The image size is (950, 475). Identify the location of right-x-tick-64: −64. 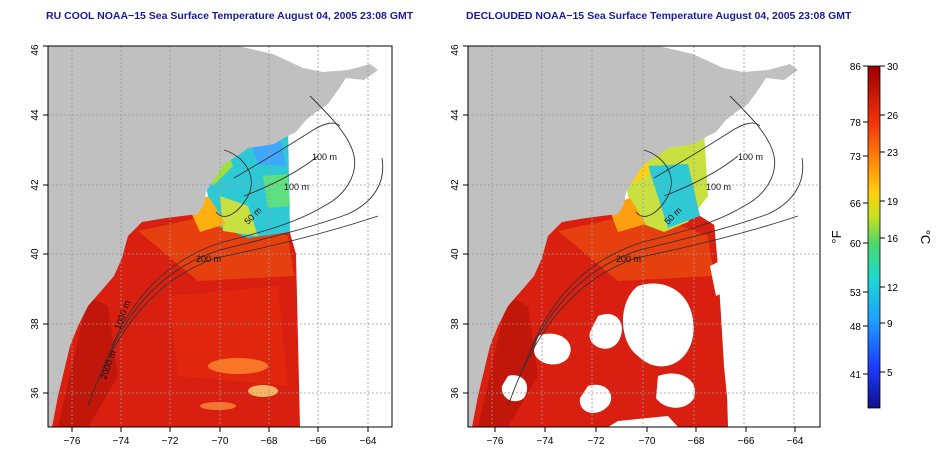
(795, 441).